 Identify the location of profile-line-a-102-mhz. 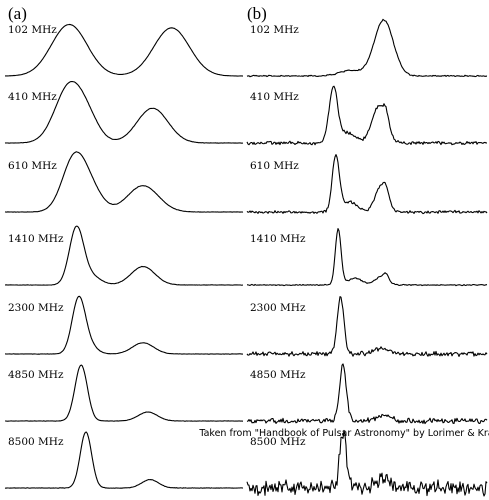
(124, 50).